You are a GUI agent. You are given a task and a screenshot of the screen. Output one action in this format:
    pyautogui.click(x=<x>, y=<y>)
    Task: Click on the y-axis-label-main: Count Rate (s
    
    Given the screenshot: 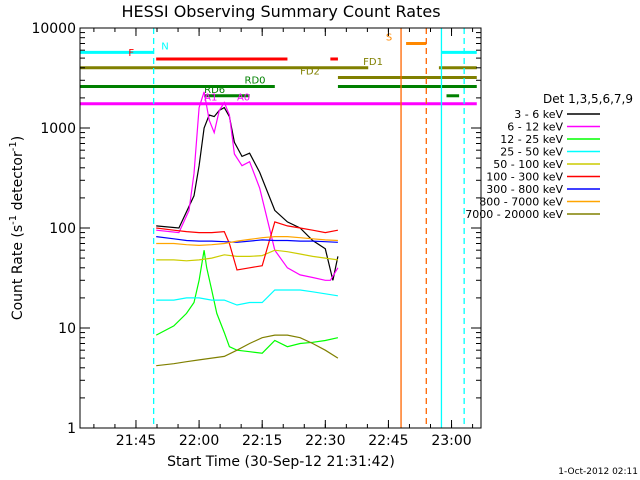 What is the action you would take?
    pyautogui.click(x=18, y=272)
    